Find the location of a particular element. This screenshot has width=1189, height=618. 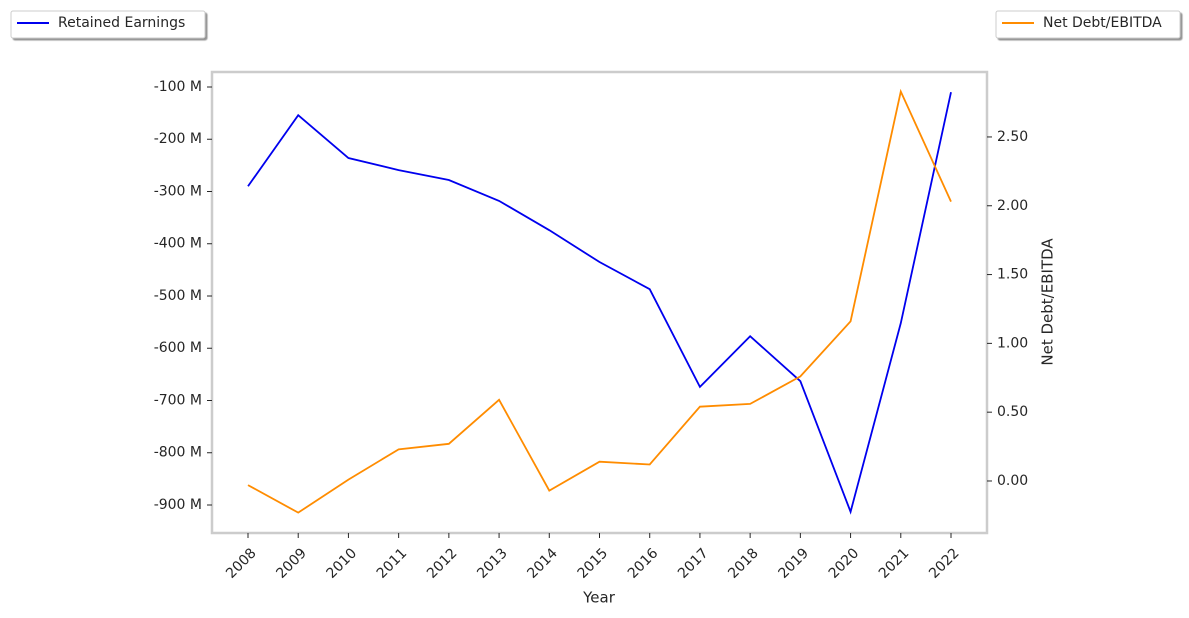

x-tick-label: 2008 is located at coordinates (241, 563).